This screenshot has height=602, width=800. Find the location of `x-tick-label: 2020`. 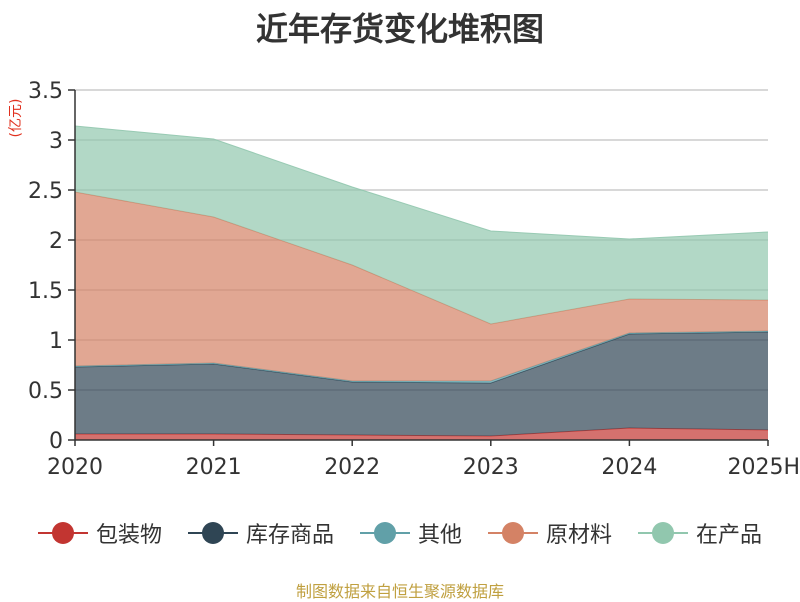

x-tick-label: 2020 is located at coordinates (75, 467).